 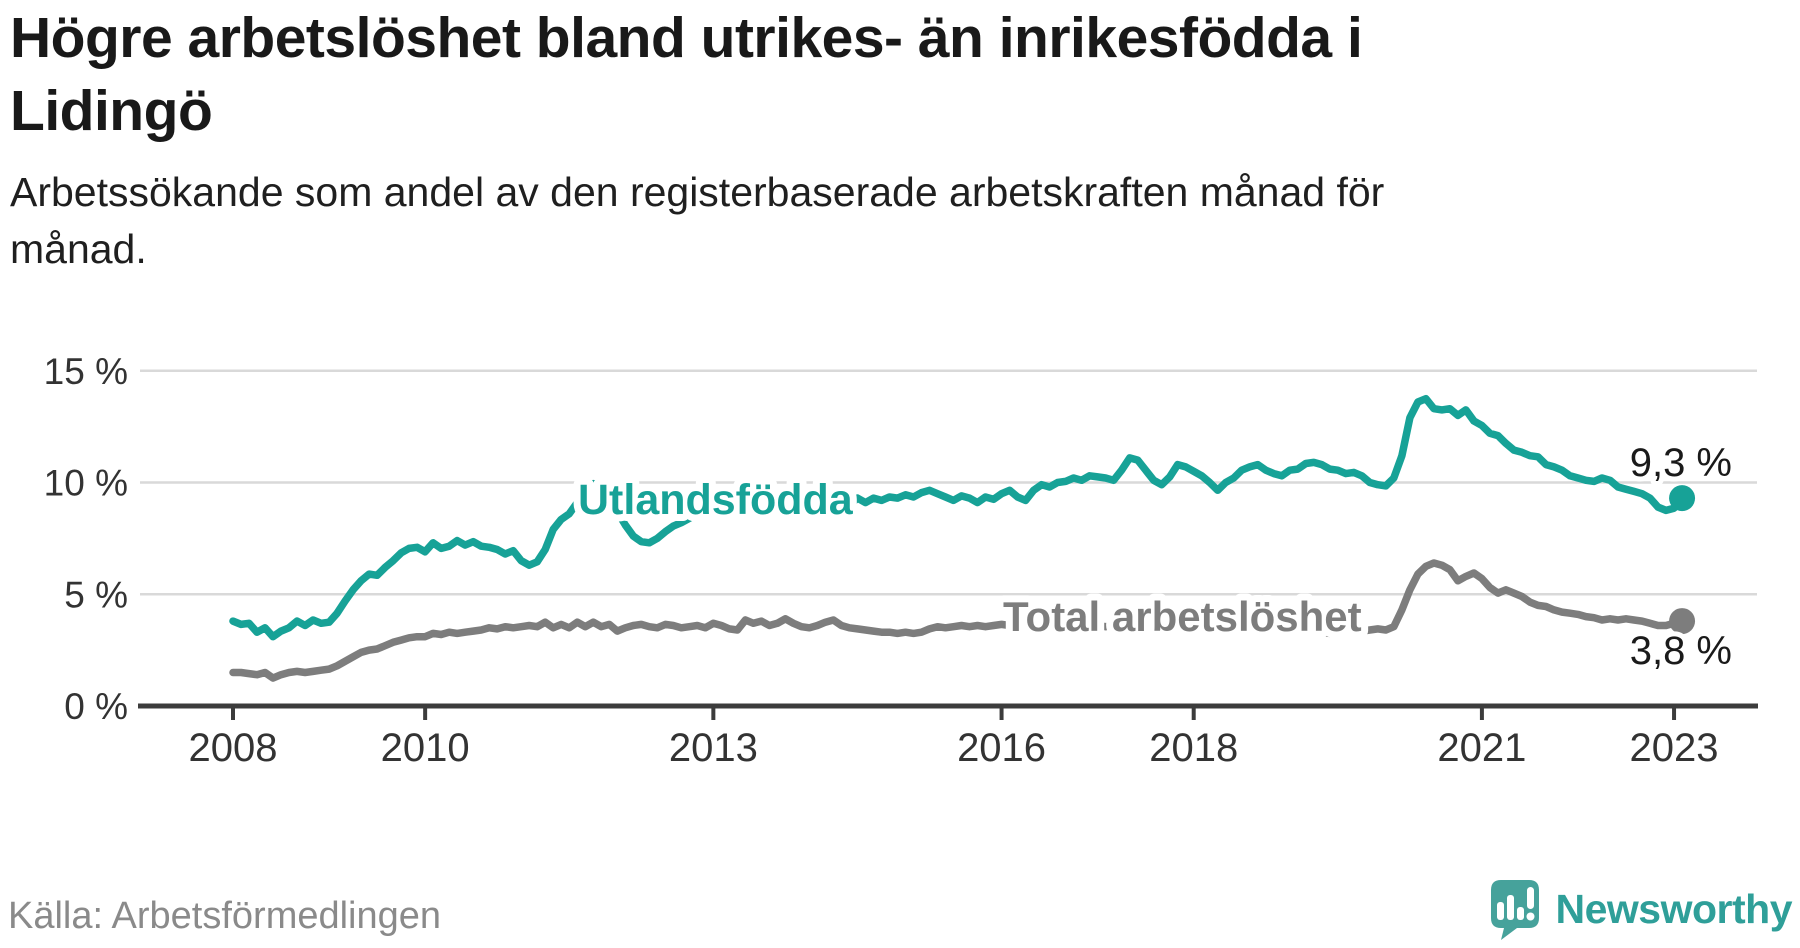 I want to click on source-note: Källa: Arbetsförmedlingen, so click(x=225, y=916).